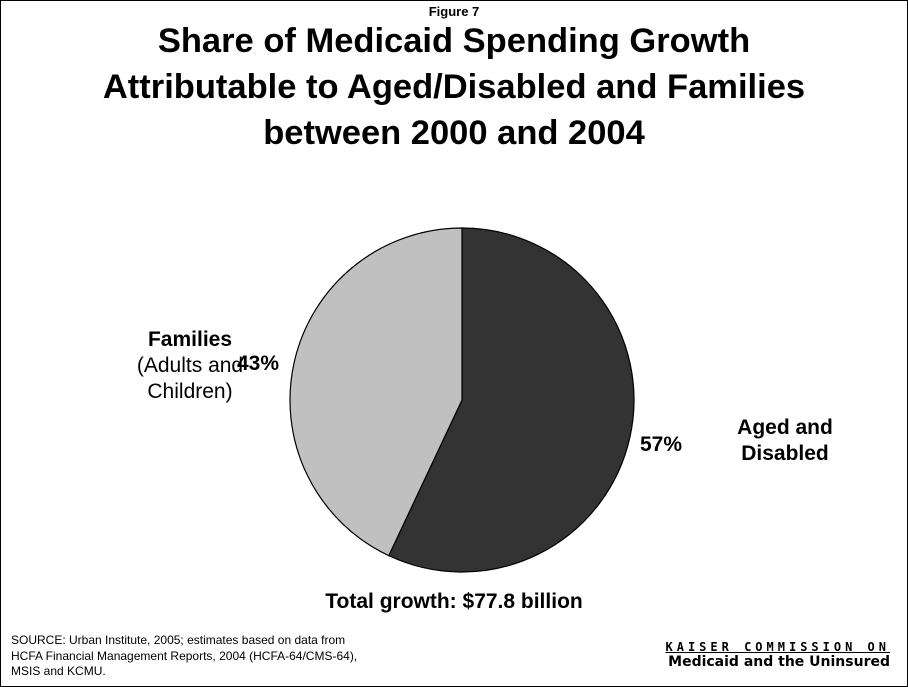  What do you see at coordinates (58, 671) in the screenshot?
I see `source-line-3: MSIS and KCMU.` at bounding box center [58, 671].